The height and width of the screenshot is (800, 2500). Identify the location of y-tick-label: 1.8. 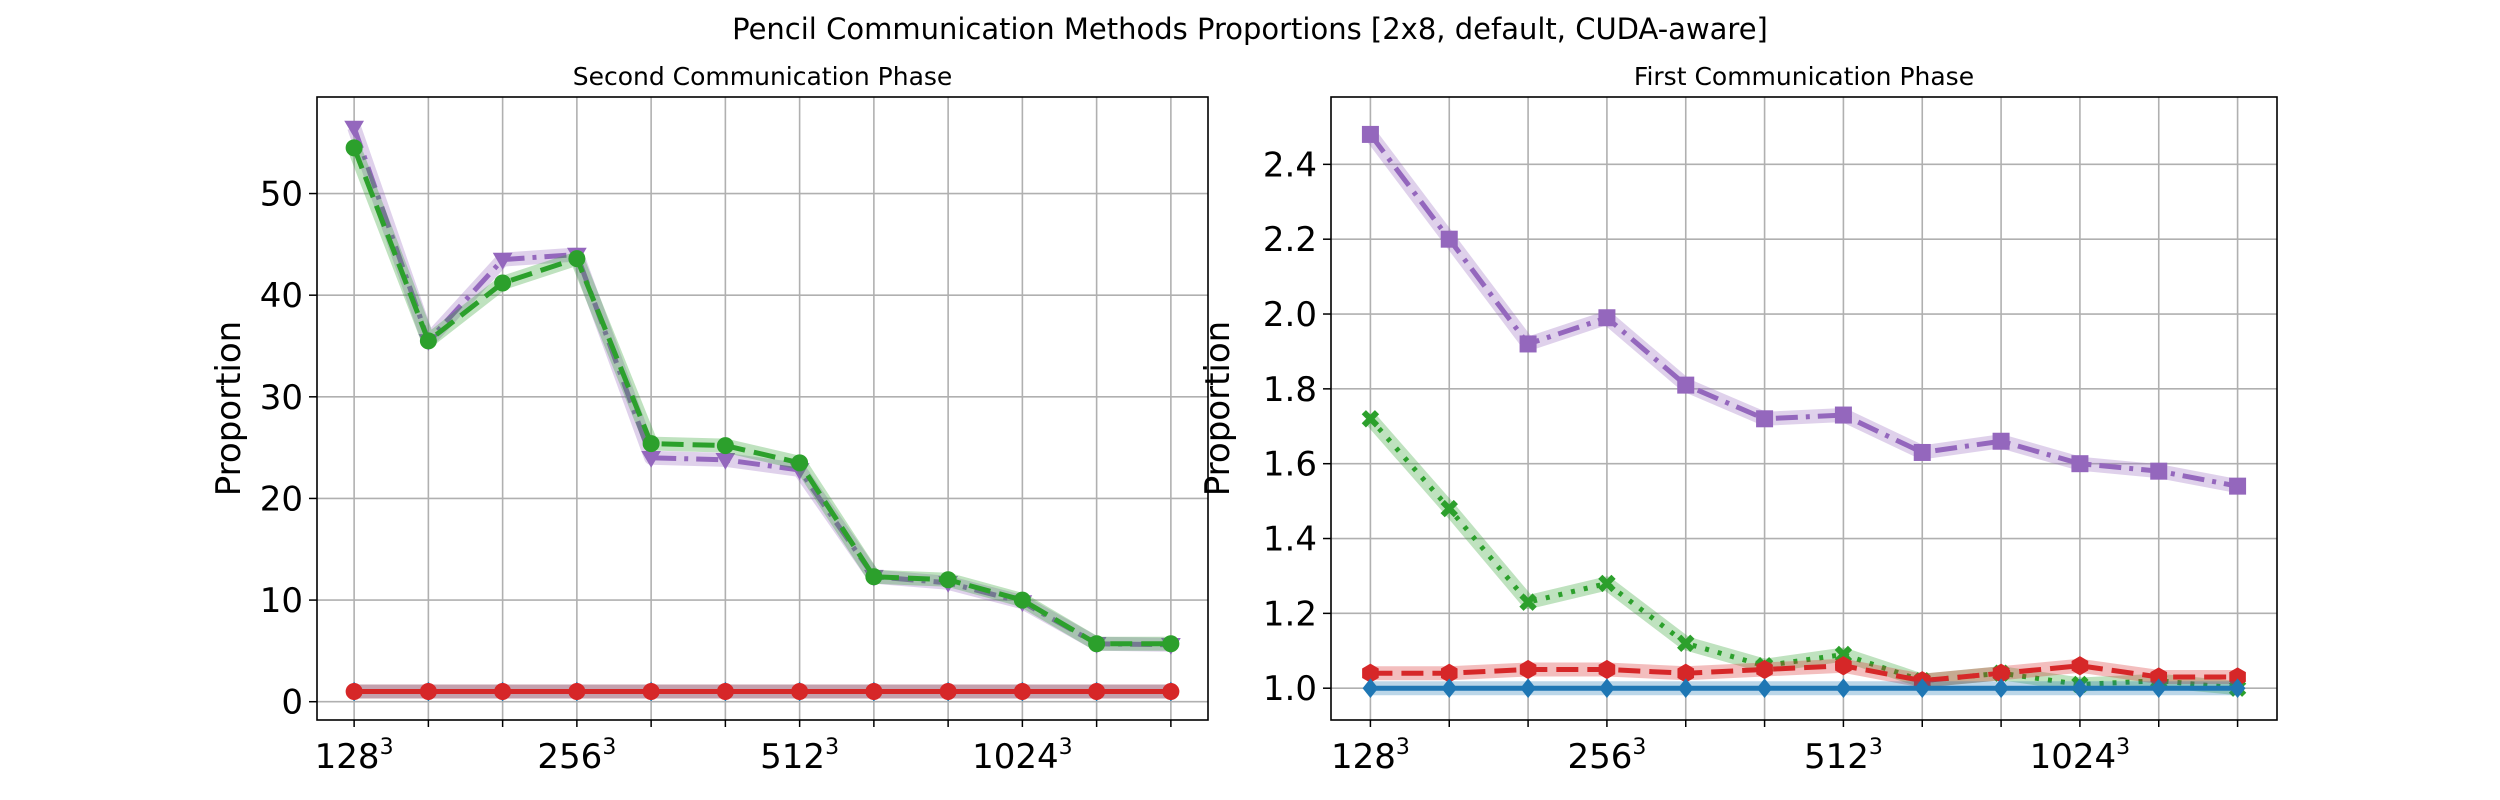
(1290, 390).